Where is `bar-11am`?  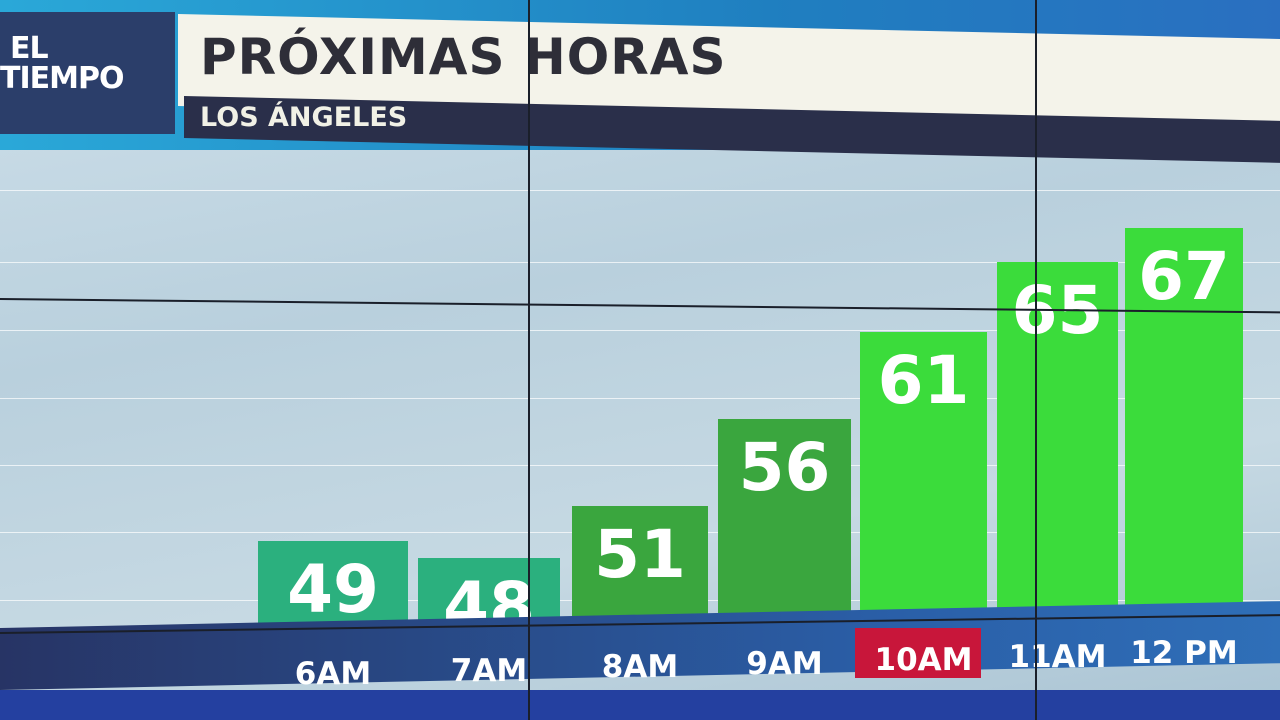
bar-11am is located at coordinates (1057, 451).